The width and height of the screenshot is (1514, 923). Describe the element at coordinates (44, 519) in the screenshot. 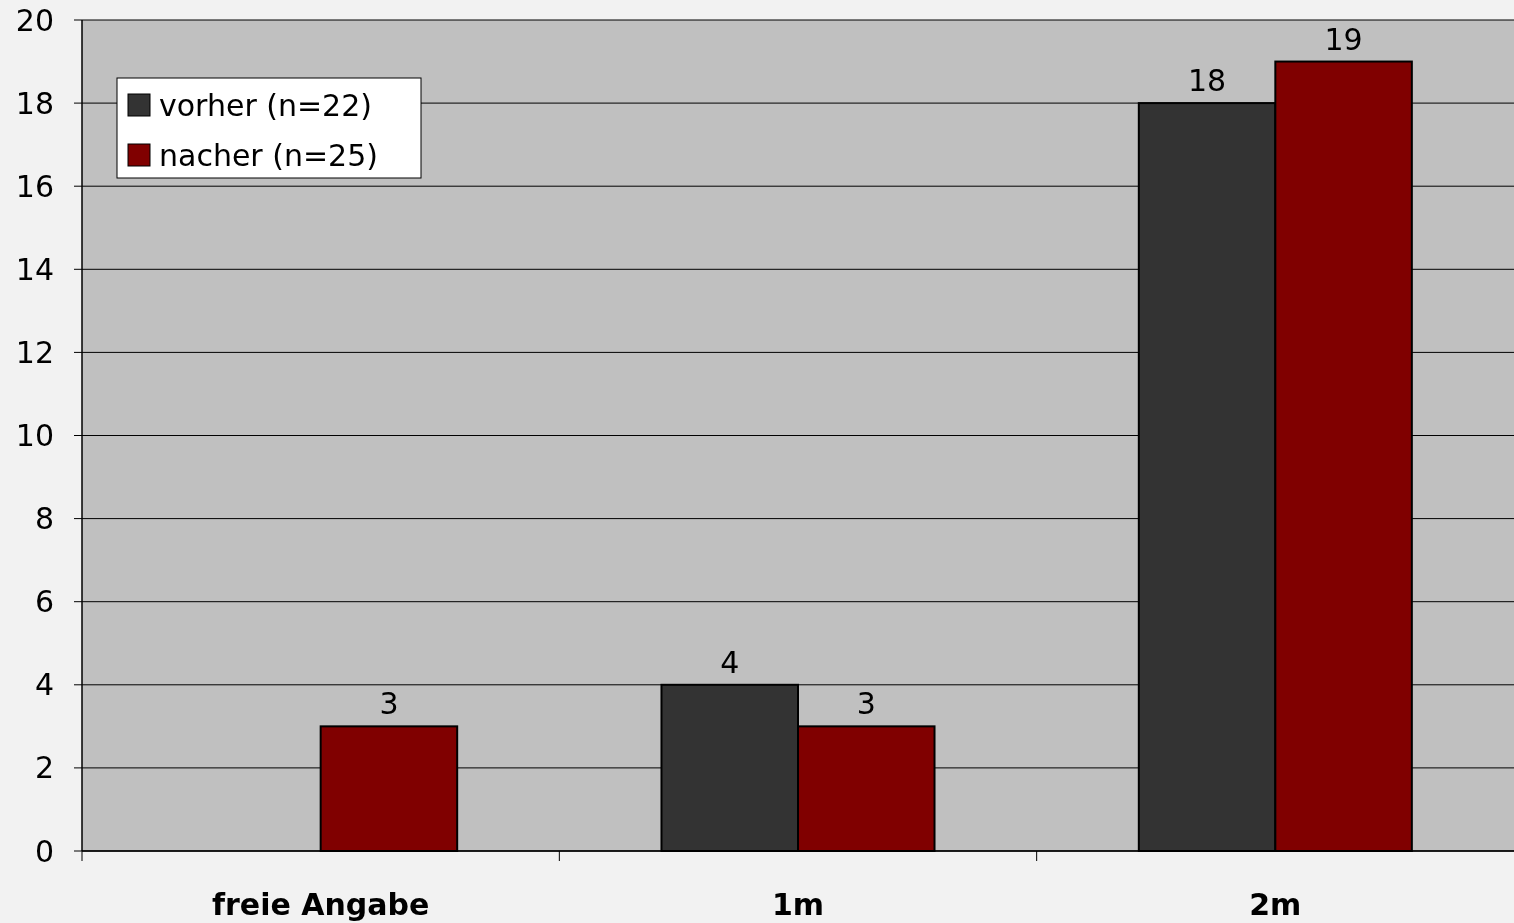

I see `y-tick-label: 8` at that location.